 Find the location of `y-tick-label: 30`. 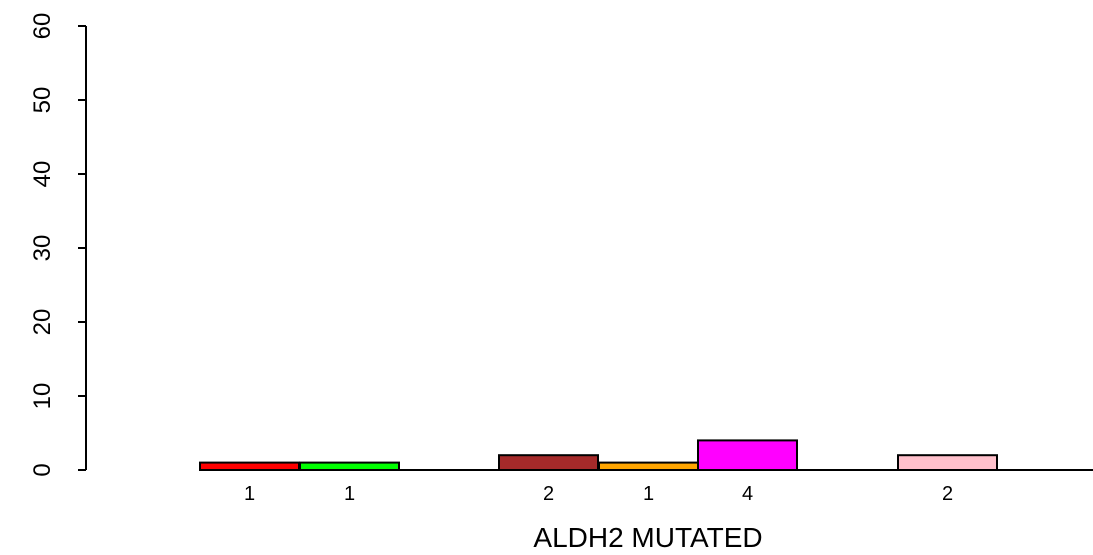

y-tick-label: 30 is located at coordinates (42, 248).